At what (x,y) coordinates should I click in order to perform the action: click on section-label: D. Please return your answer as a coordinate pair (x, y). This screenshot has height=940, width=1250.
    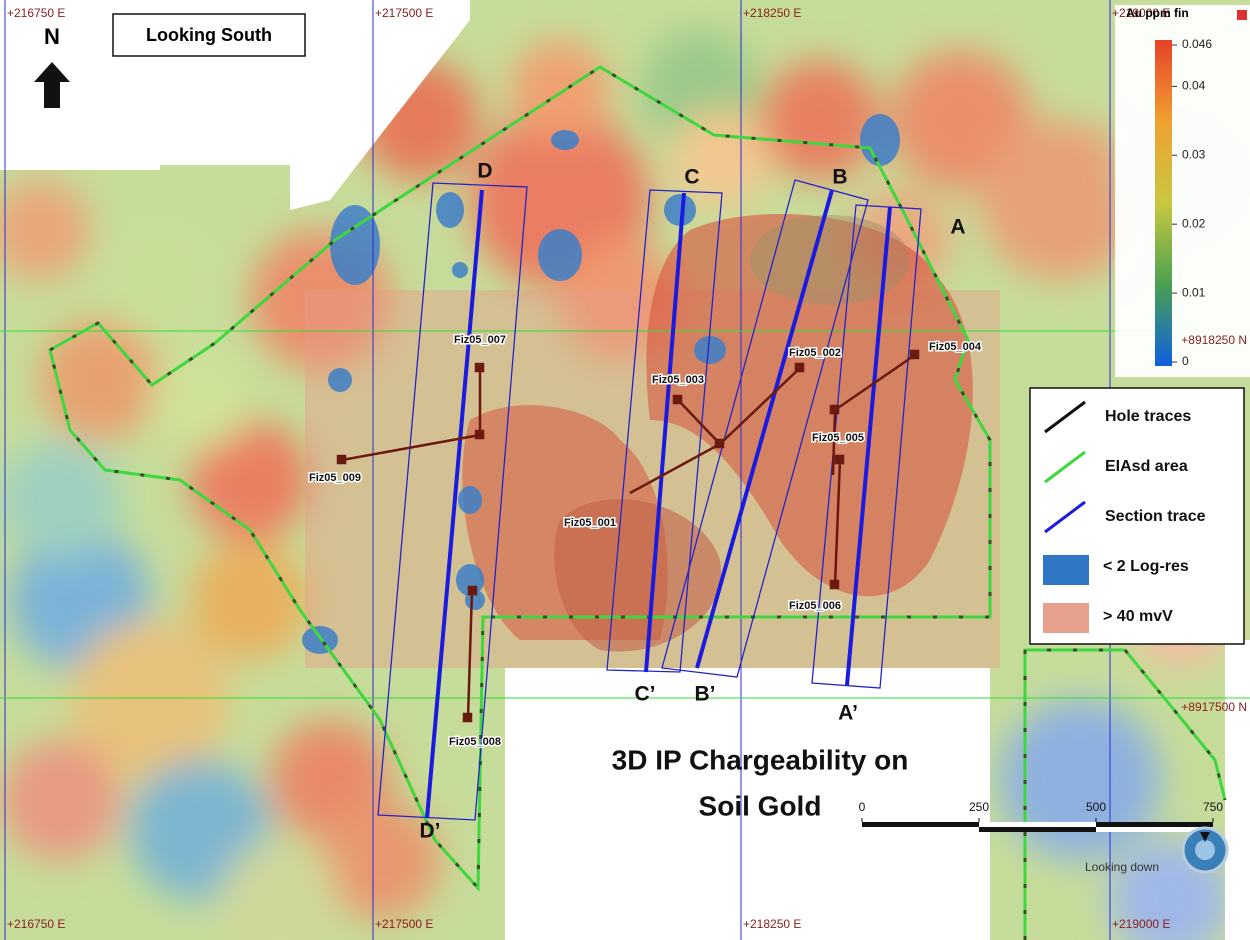
    Looking at the image, I should click on (484, 171).